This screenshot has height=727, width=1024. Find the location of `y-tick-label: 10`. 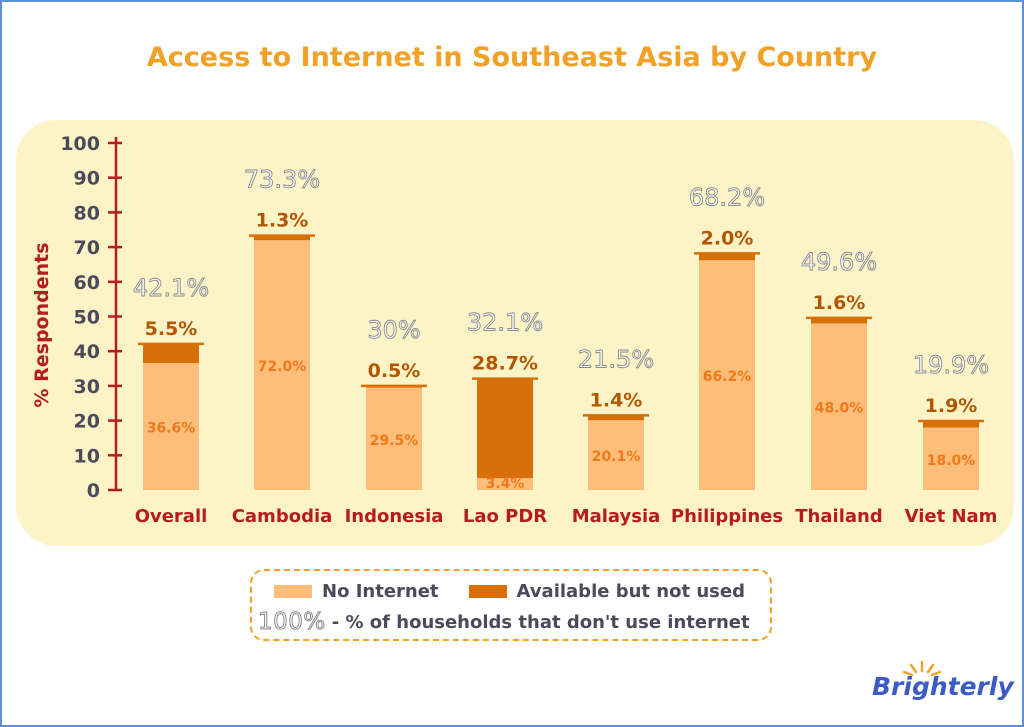

y-tick-label: 10 is located at coordinates (87, 456).